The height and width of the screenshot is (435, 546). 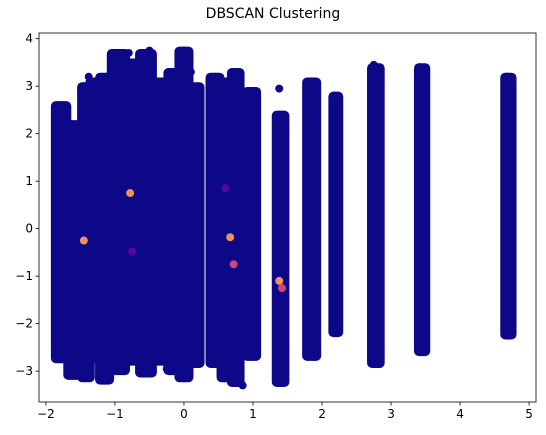 What do you see at coordinates (46, 414) in the screenshot?
I see `x-tick-label: −2` at bounding box center [46, 414].